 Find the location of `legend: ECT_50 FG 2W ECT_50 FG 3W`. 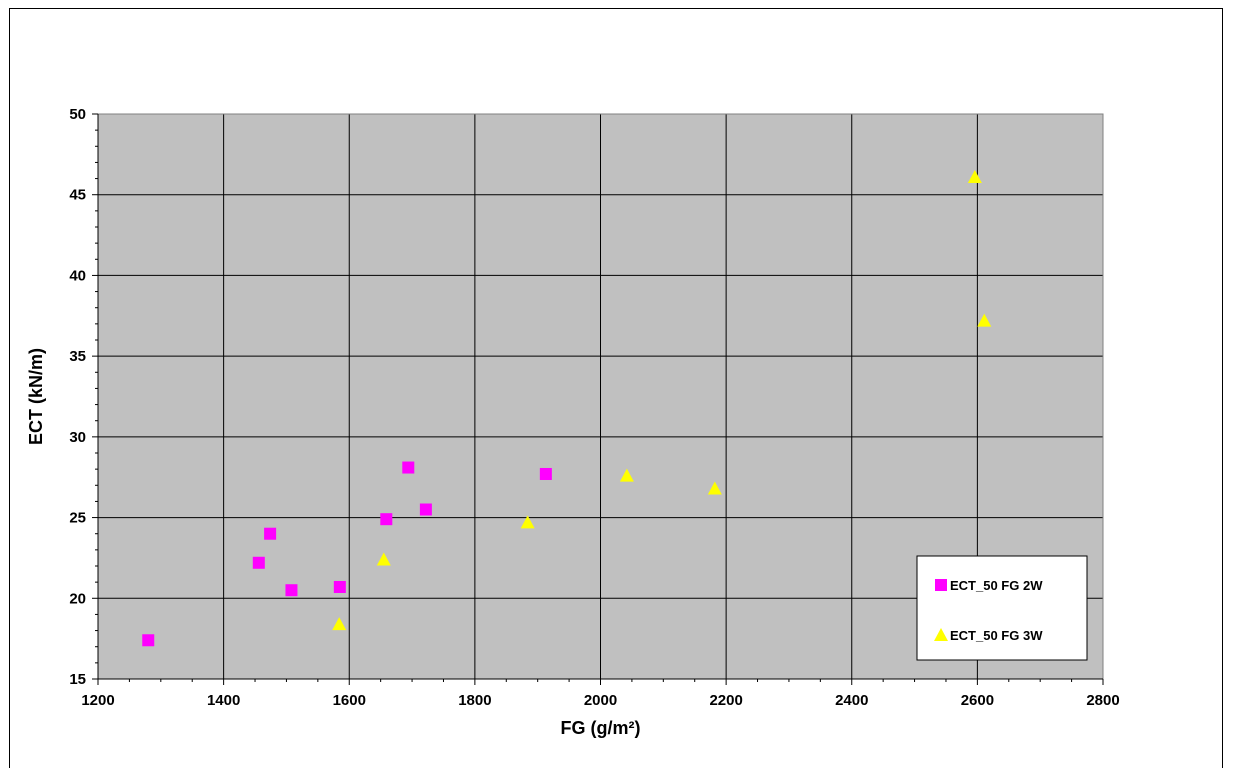

legend: ECT_50 FG 2W ECT_50 FG 3W is located at coordinates (1002, 608).